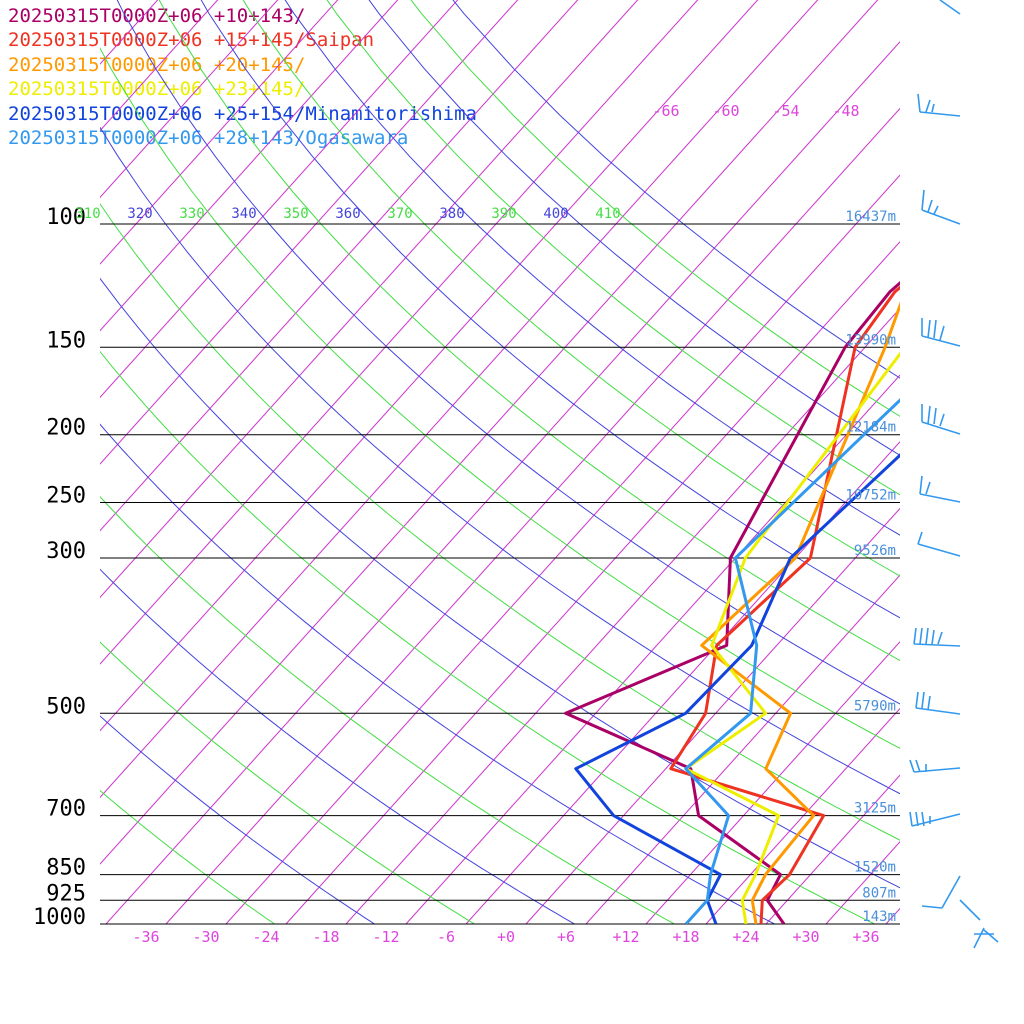  I want to click on temperature-tick-label: +0, so click(506, 937).